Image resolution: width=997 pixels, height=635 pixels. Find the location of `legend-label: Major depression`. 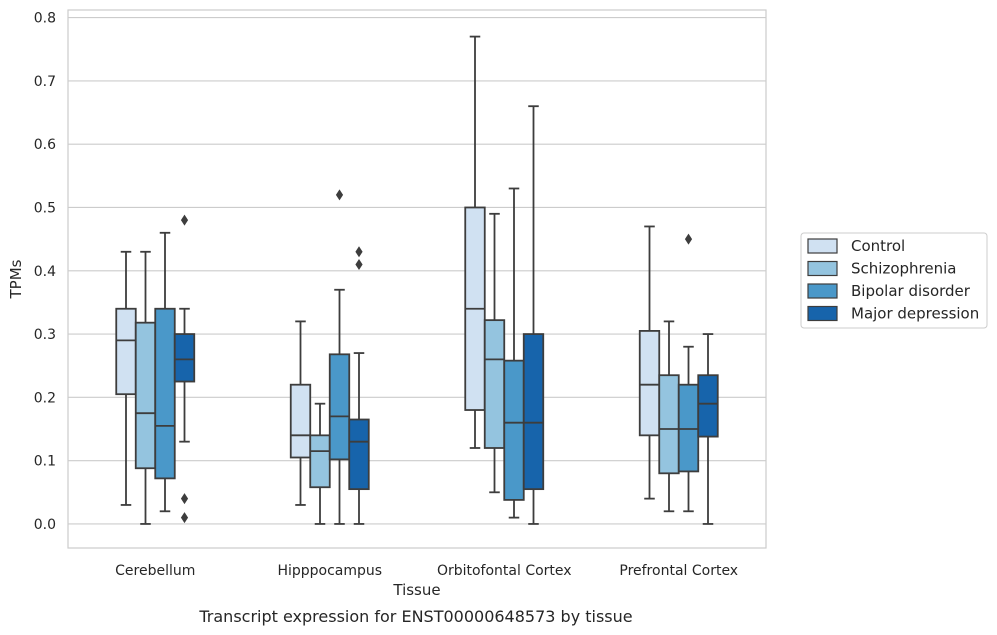

legend-label: Major depression is located at coordinates (915, 314).